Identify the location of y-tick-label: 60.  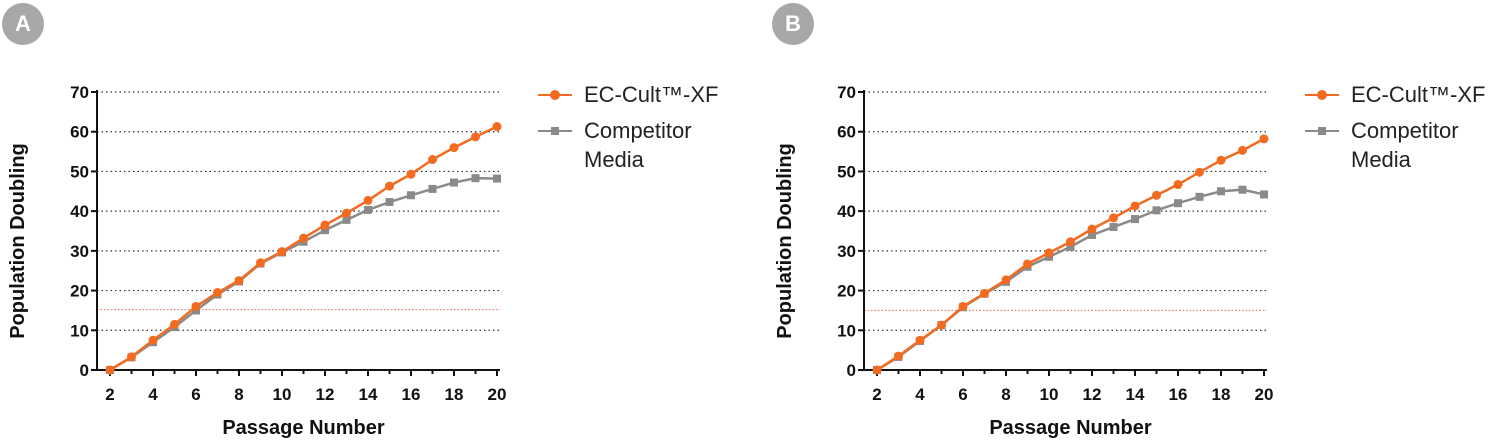
(79, 132).